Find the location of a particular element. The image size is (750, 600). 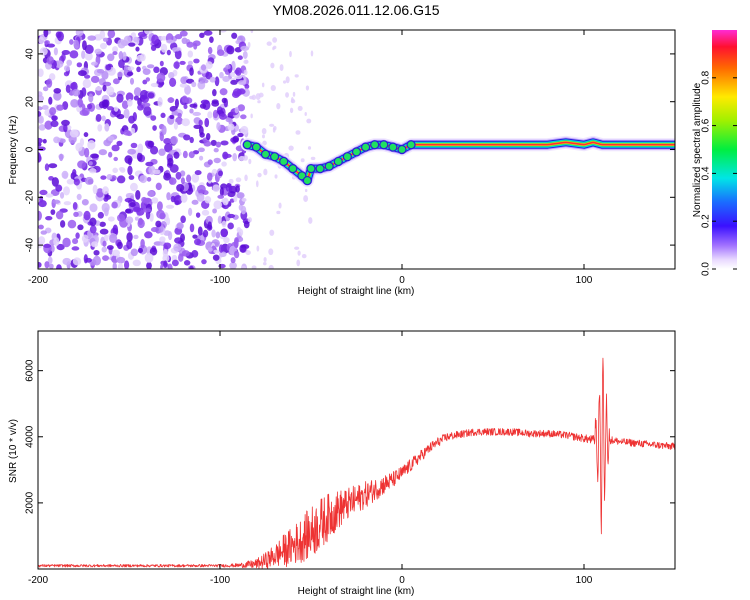

snr-y-label: SNR (10 * v/v) is located at coordinates (13, 451).